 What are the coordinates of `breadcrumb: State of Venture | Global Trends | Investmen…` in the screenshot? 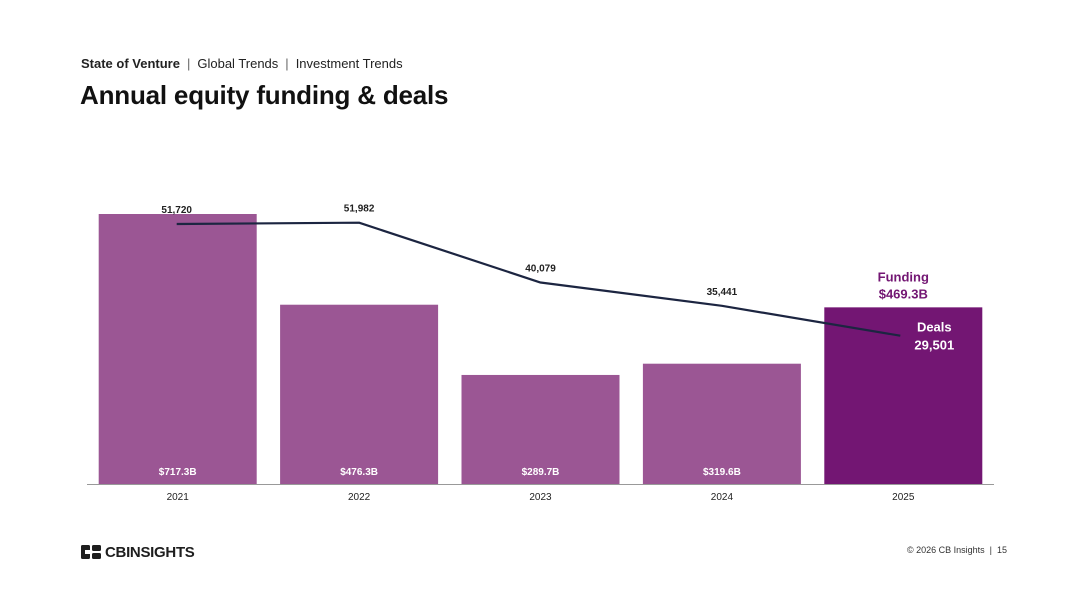 It's located at (242, 63).